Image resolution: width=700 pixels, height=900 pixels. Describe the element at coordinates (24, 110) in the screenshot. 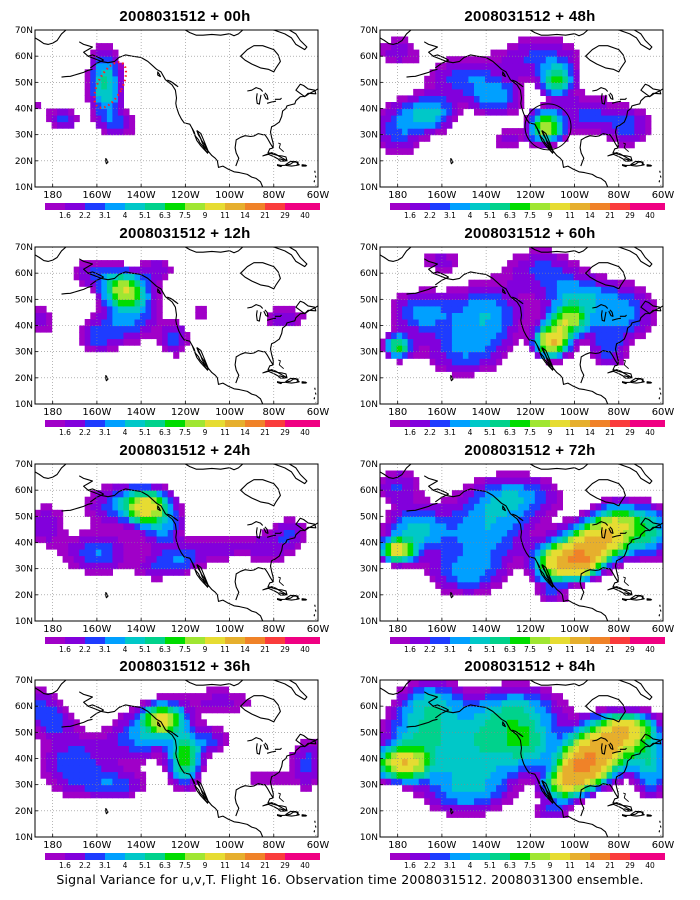

I see `lat-label: 40N` at that location.